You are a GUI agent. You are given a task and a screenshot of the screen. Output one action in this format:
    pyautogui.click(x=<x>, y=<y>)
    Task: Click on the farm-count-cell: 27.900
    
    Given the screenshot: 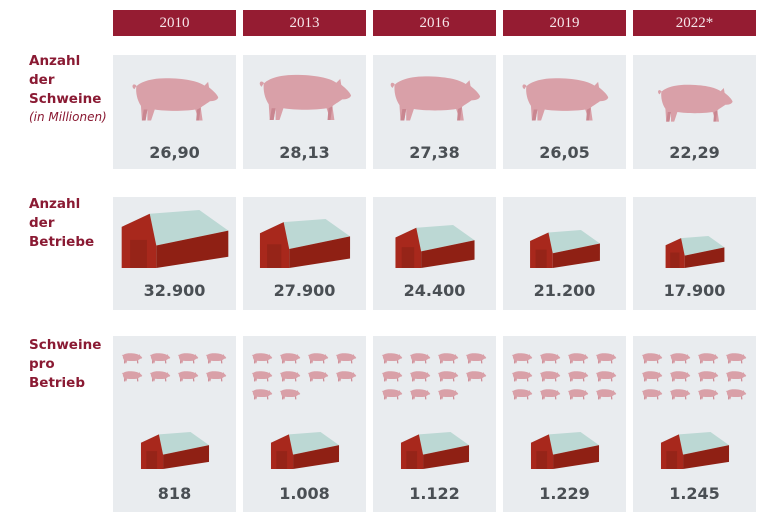 What is the action you would take?
    pyautogui.click(x=304, y=253)
    